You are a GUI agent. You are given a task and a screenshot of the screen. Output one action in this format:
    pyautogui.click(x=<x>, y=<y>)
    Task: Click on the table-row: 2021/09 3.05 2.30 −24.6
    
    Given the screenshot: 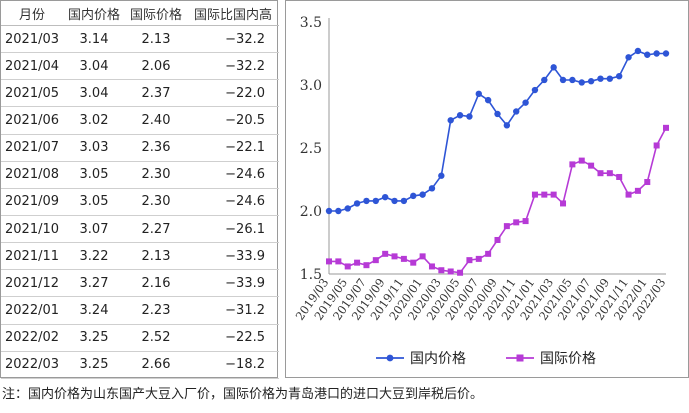 What is the action you would take?
    pyautogui.click(x=140, y=202)
    